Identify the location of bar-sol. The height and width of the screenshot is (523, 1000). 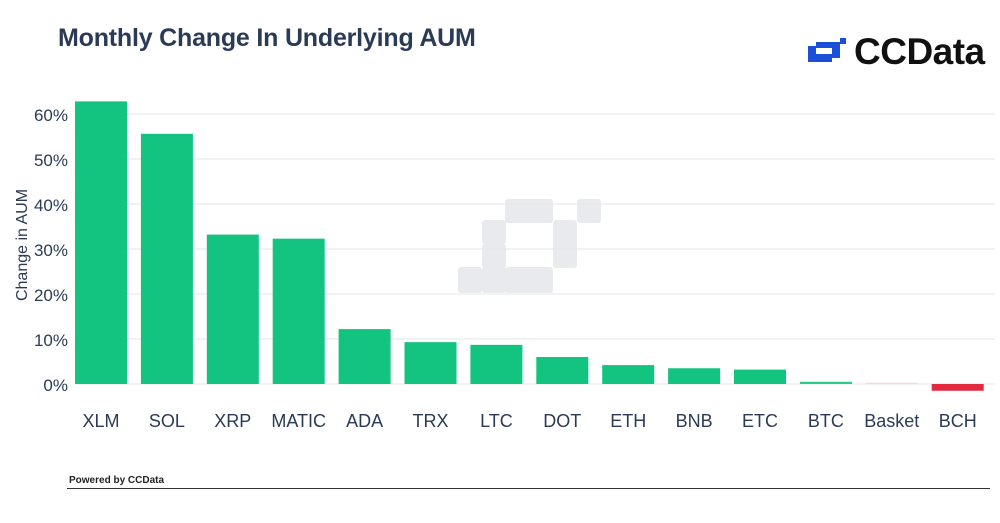
(166, 258).